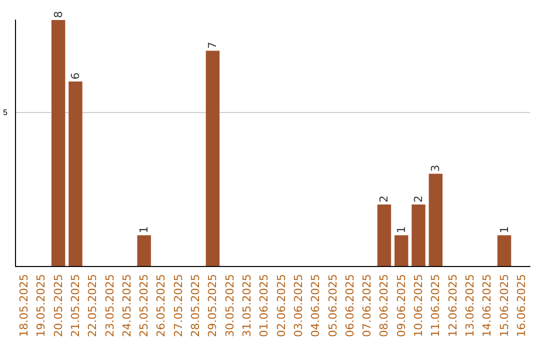  Describe the element at coordinates (93, 306) in the screenshot. I see `x-tick-label: 22.05.2025` at that location.